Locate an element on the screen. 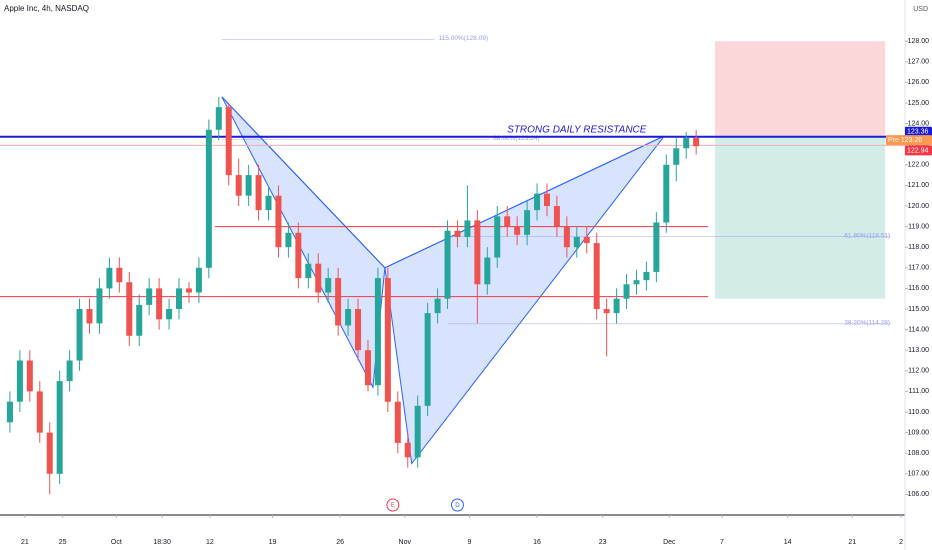 This screenshot has height=550, width=932. y-tick-label: 120.00 is located at coordinates (919, 206).